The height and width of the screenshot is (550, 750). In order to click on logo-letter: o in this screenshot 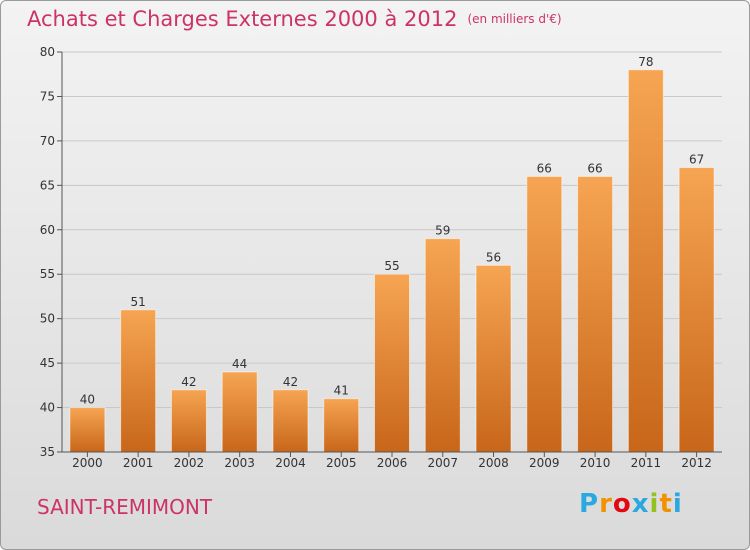, I will do `click(622, 504)`.